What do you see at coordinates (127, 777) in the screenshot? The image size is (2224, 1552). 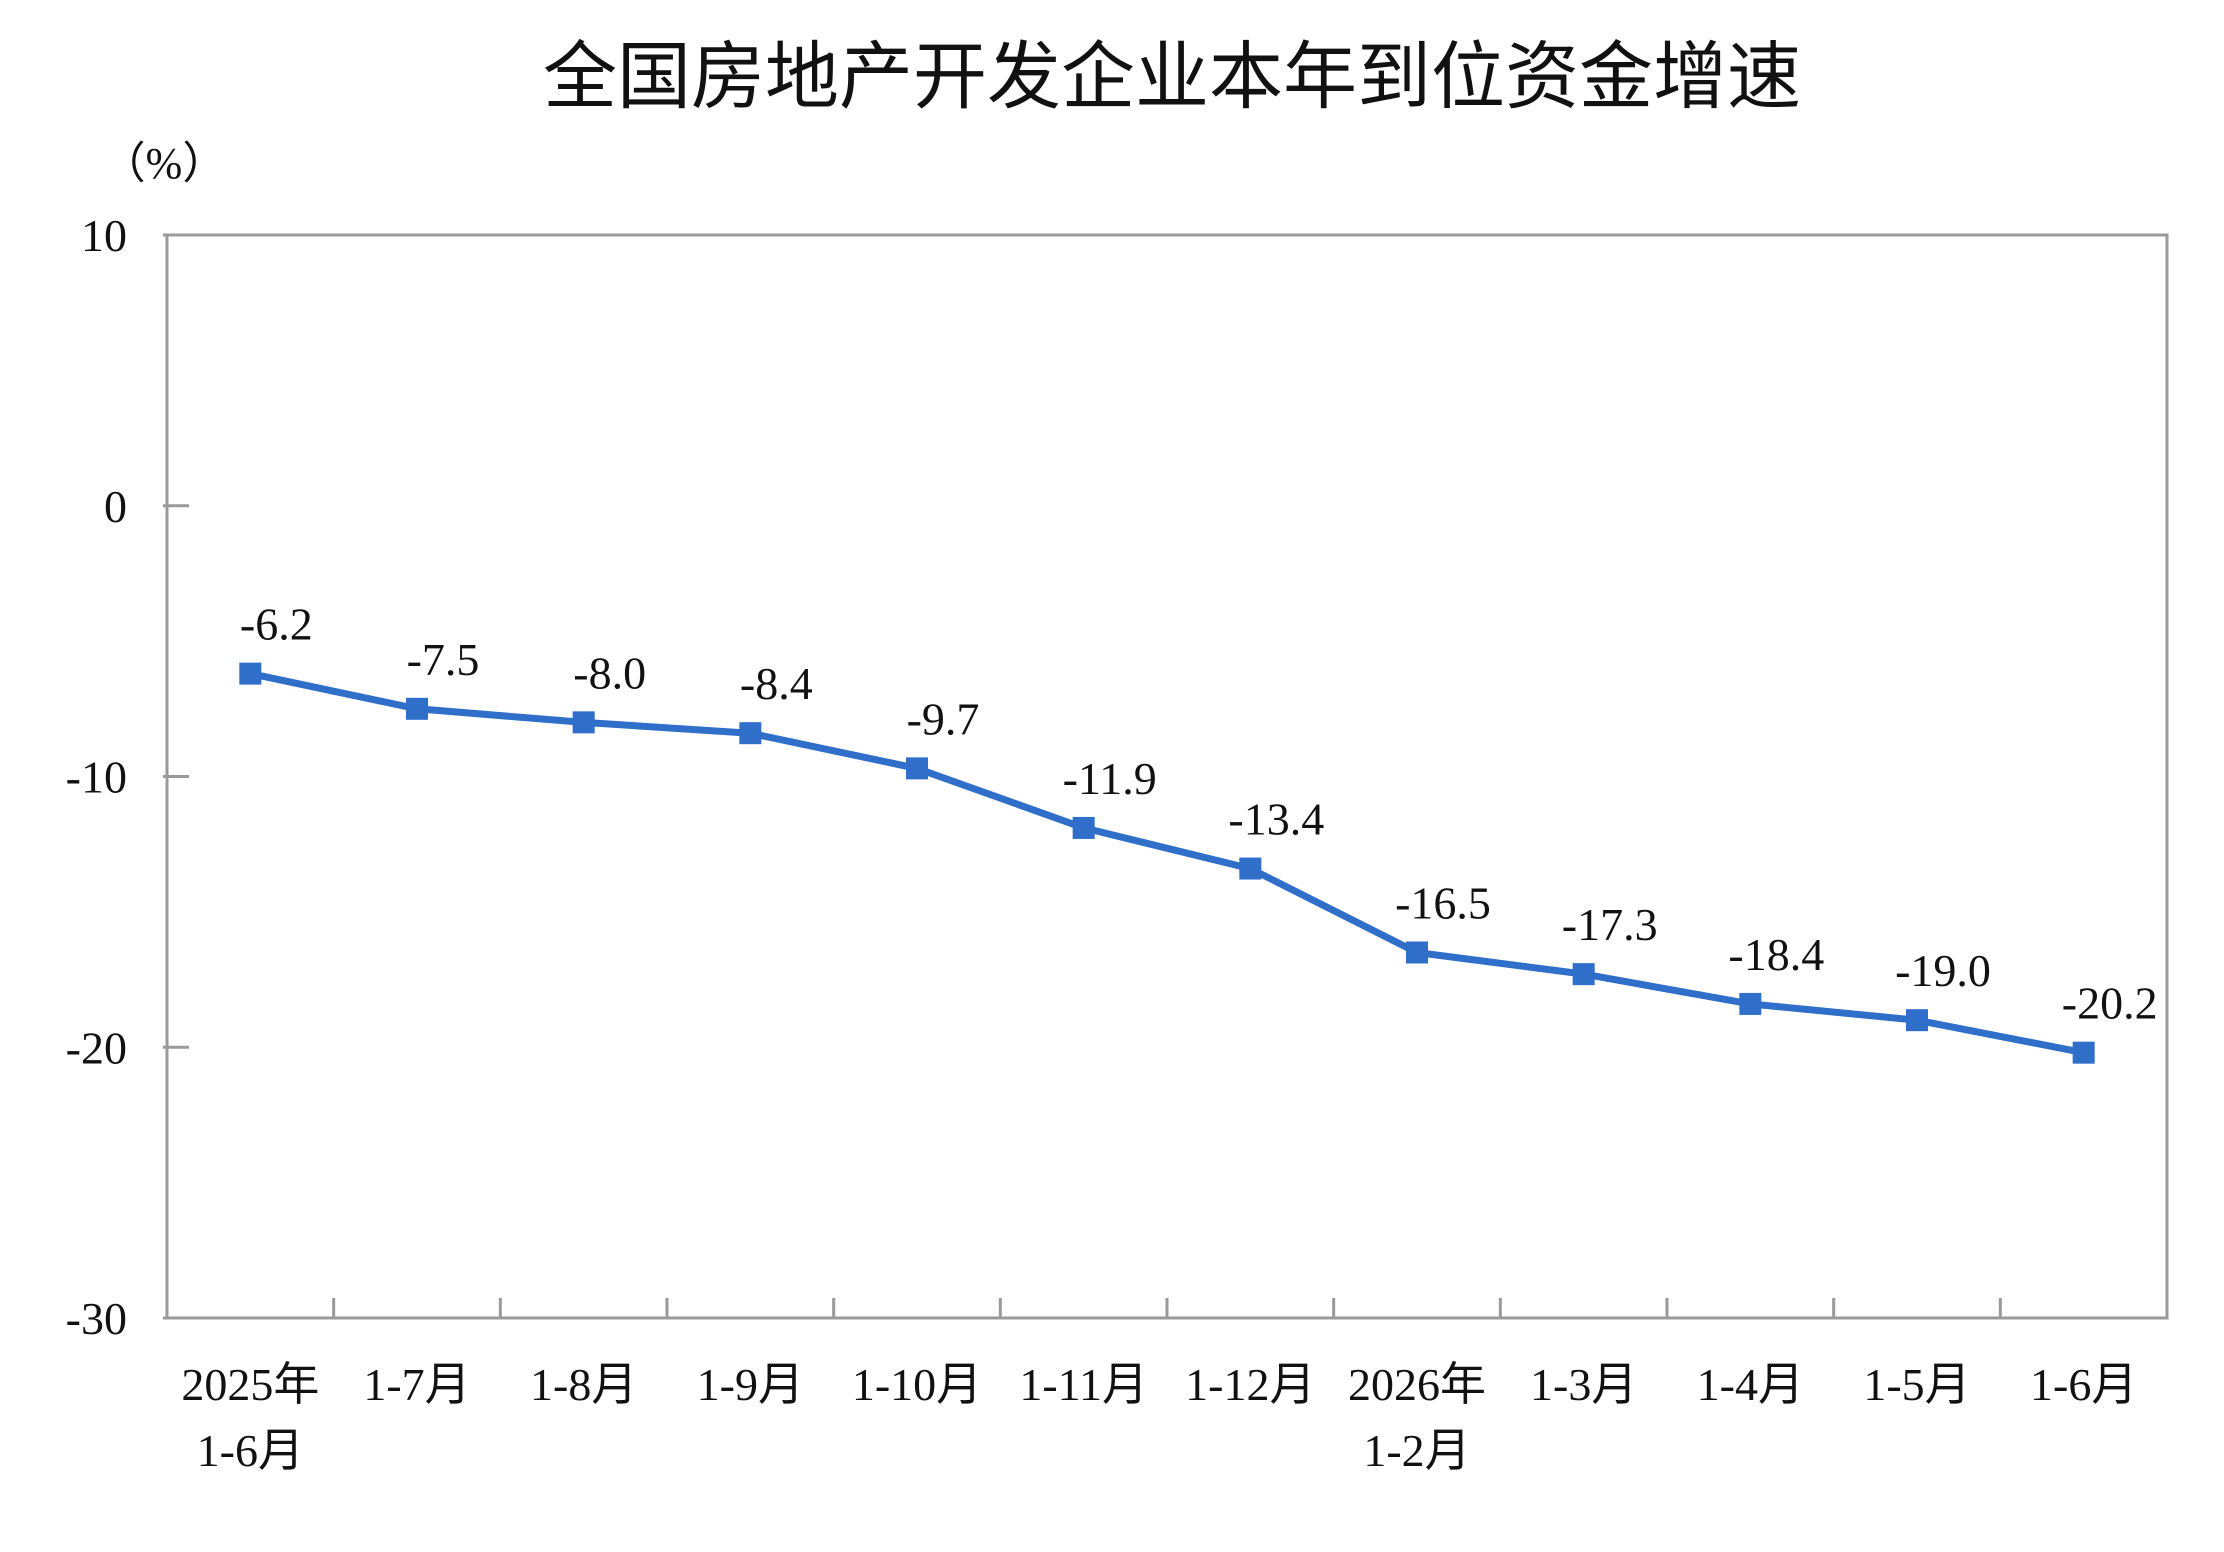 I see `y-axis-ticks: 10 0 -10 -20 -30` at bounding box center [127, 777].